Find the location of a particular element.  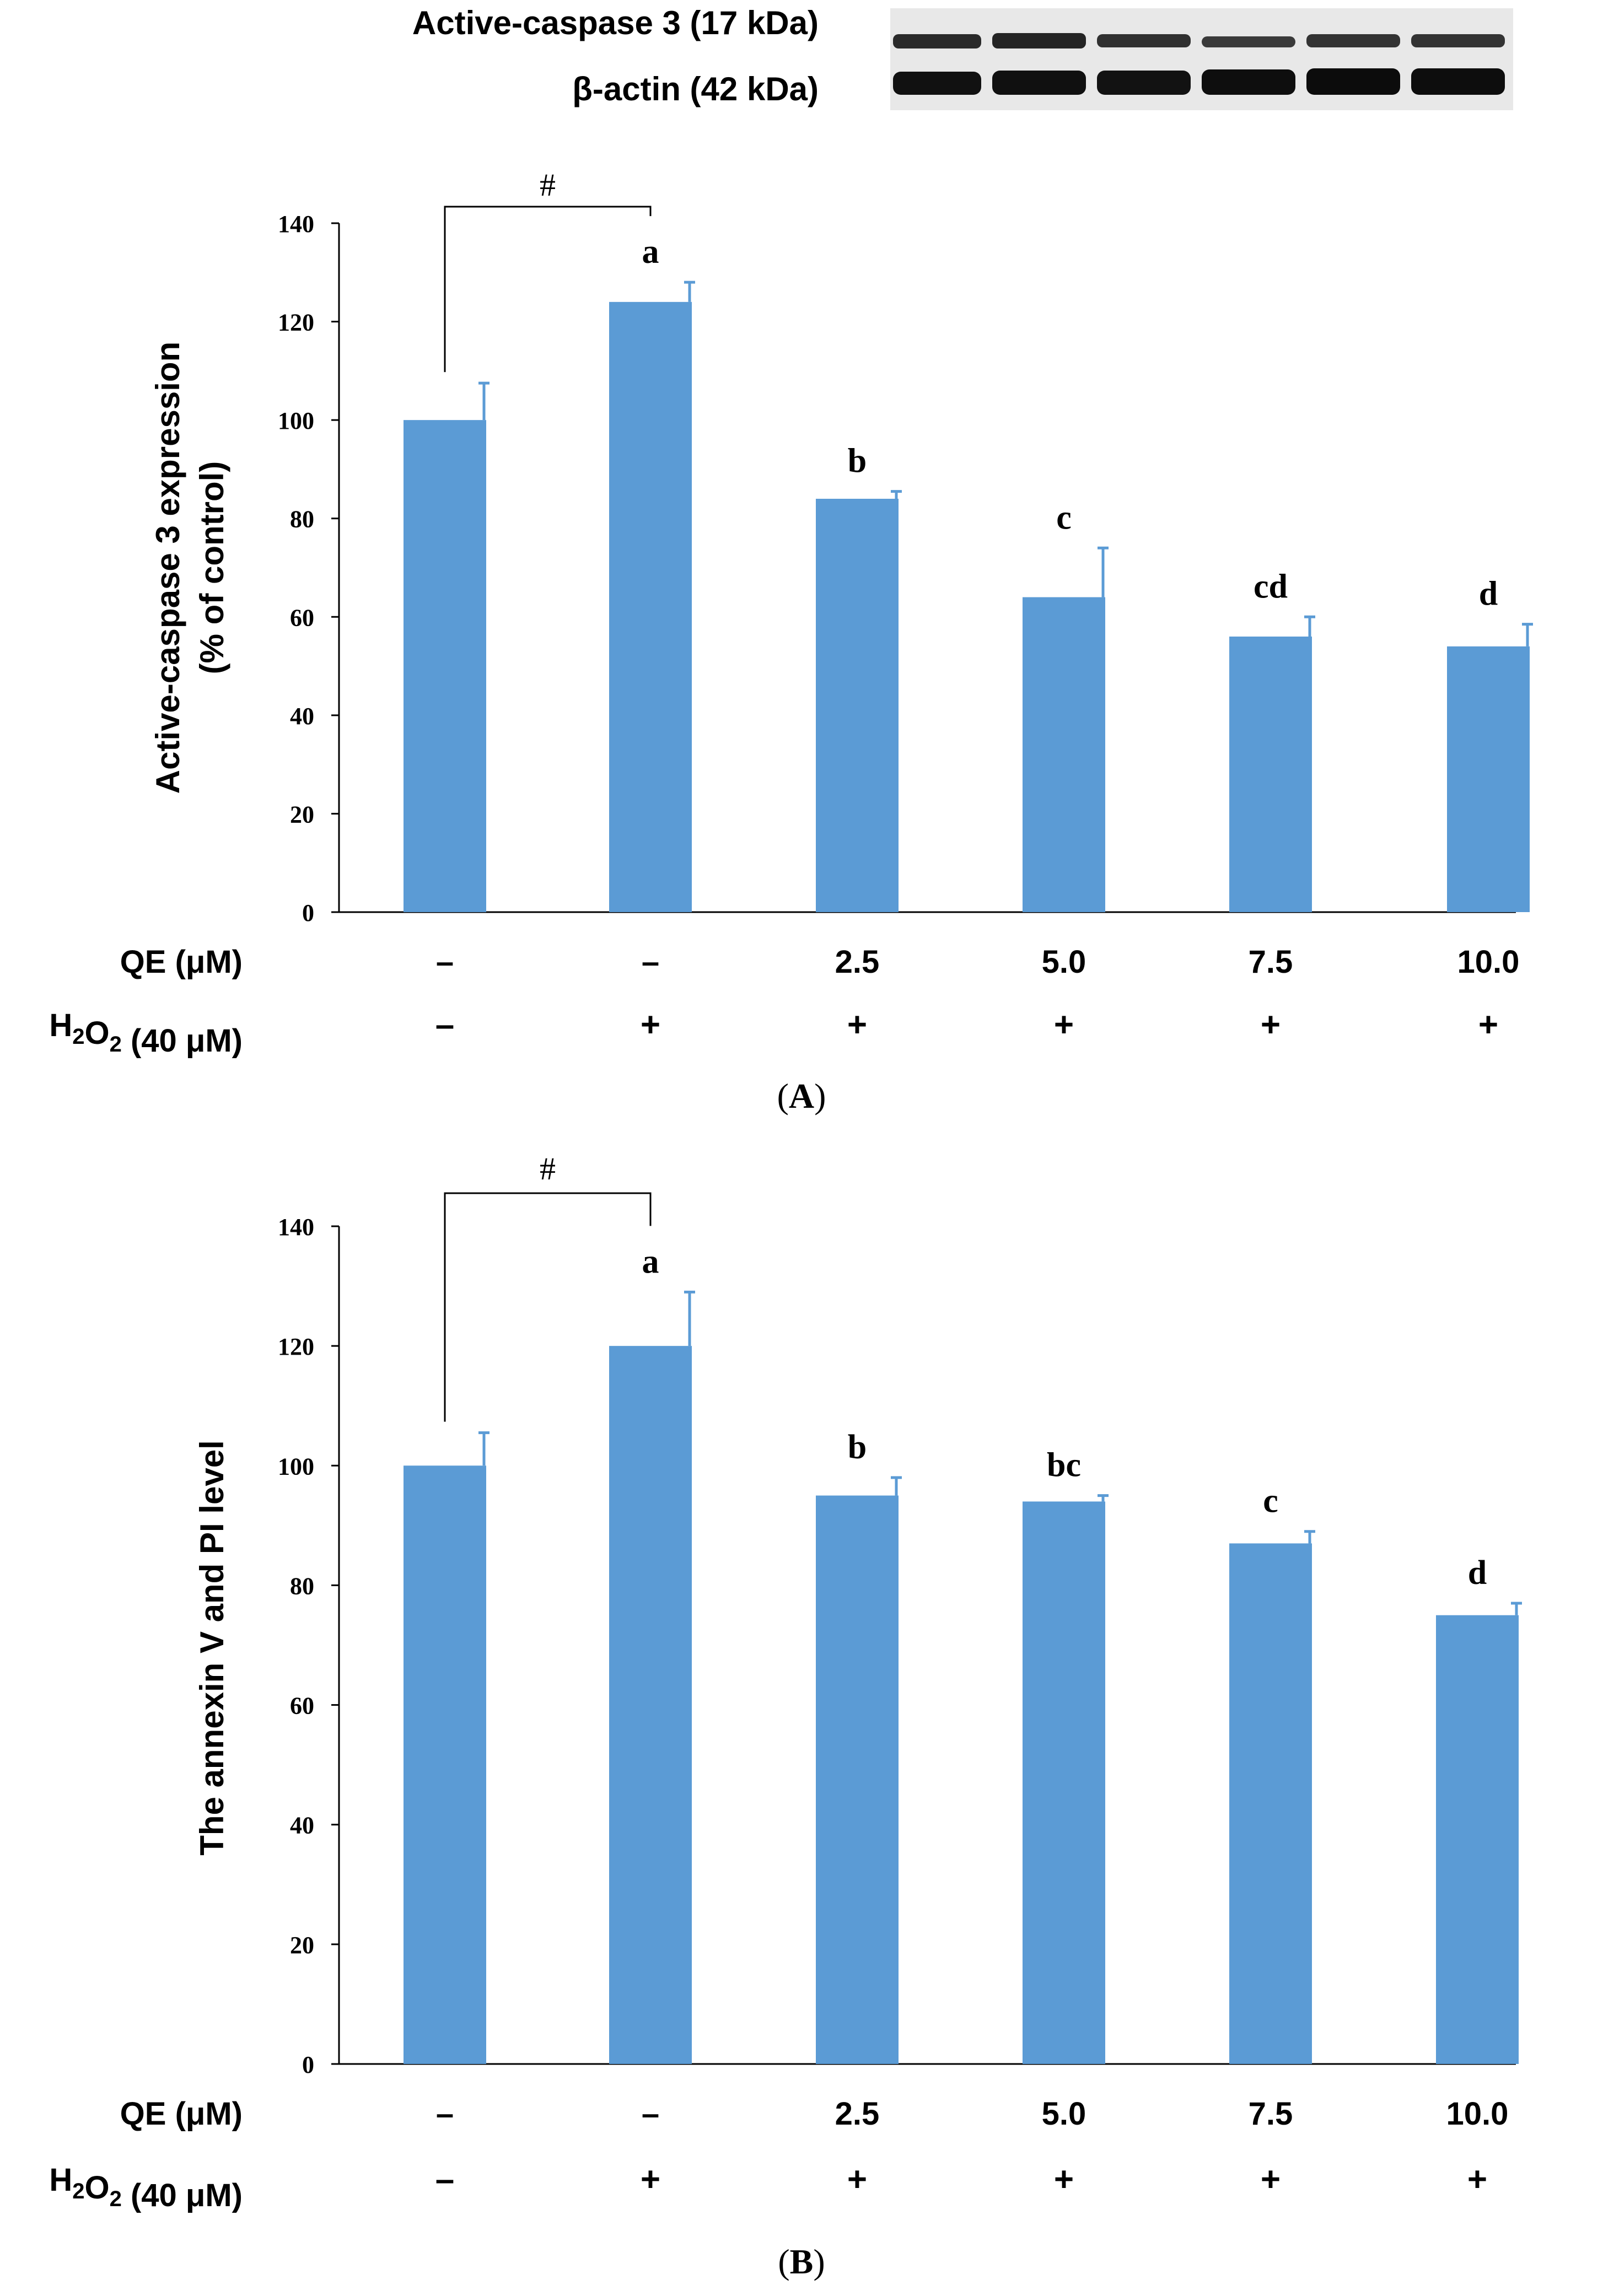

y-axis-title: (% of control) is located at coordinates (212, 568).